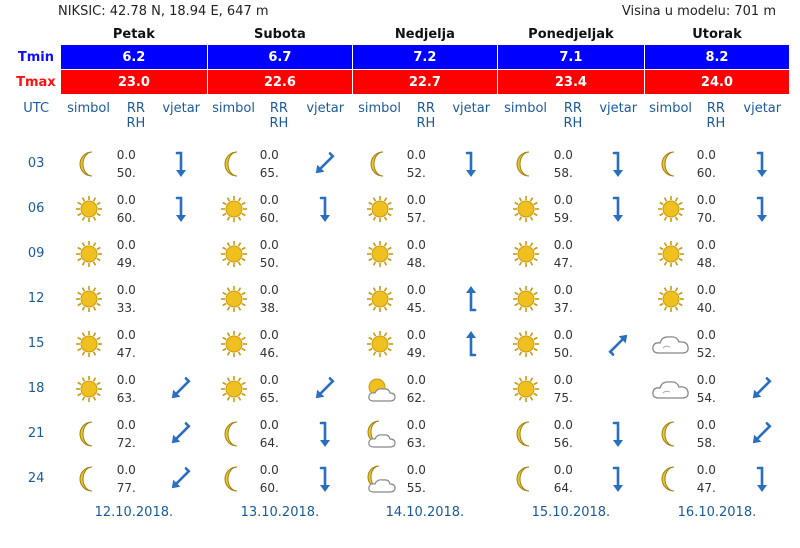 The height and width of the screenshot is (548, 800). I want to click on sun-cloud-icon, so click(380, 390).